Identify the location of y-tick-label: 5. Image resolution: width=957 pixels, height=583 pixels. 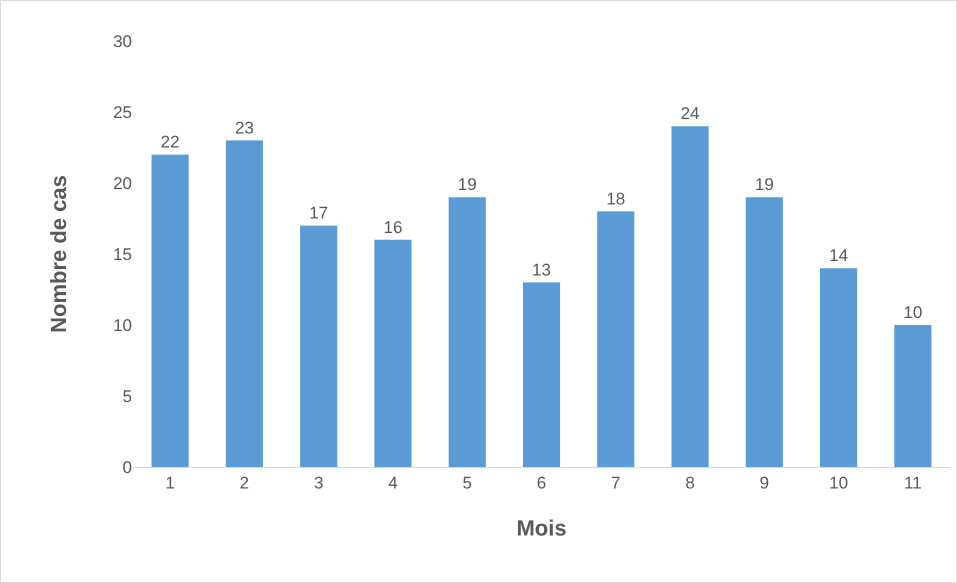
(127, 396).